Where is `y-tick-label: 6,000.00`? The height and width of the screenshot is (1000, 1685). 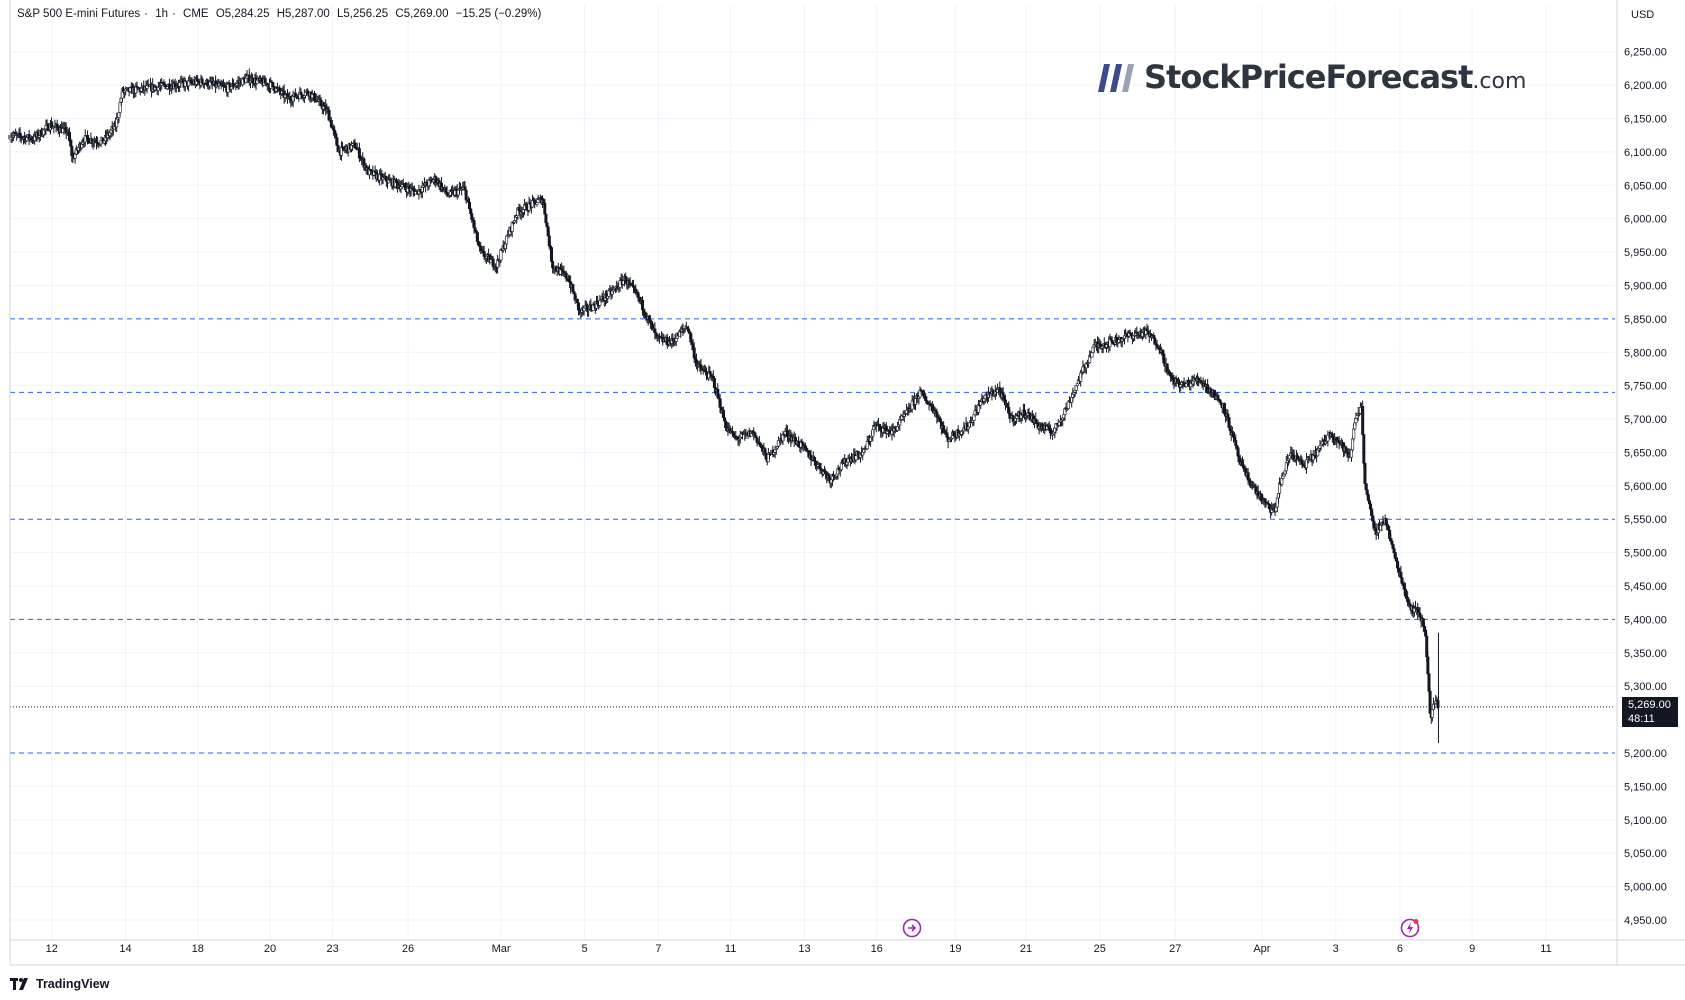
y-tick-label: 6,000.00 is located at coordinates (1645, 220).